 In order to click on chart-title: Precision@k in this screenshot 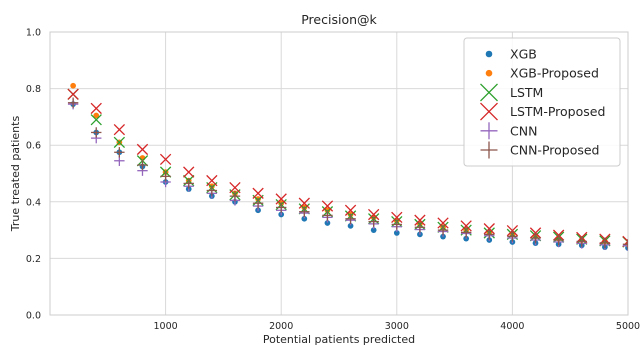, I will do `click(339, 19)`.